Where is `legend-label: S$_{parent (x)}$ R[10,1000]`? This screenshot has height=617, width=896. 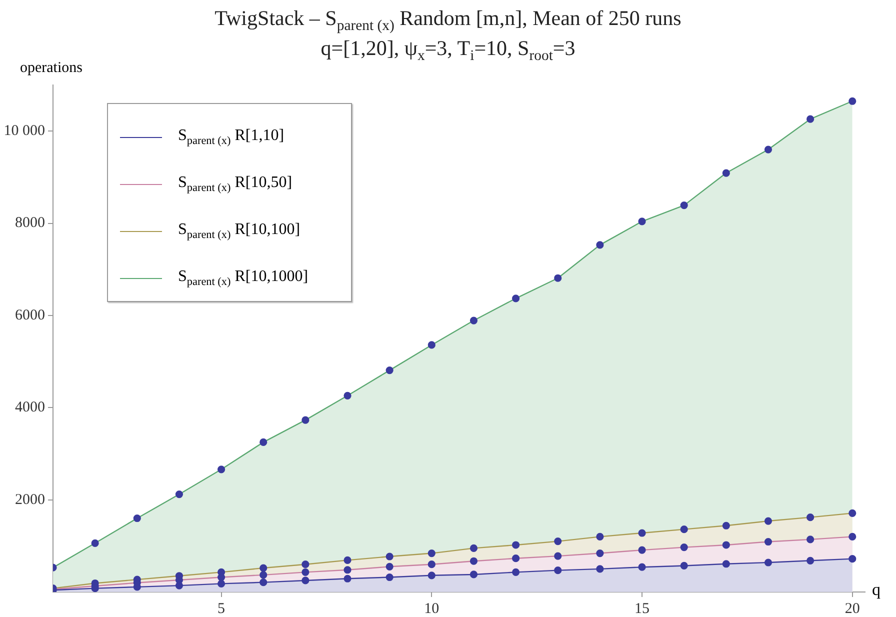 legend-label: S$_{parent (x)}$ R[10,1000] is located at coordinates (243, 278).